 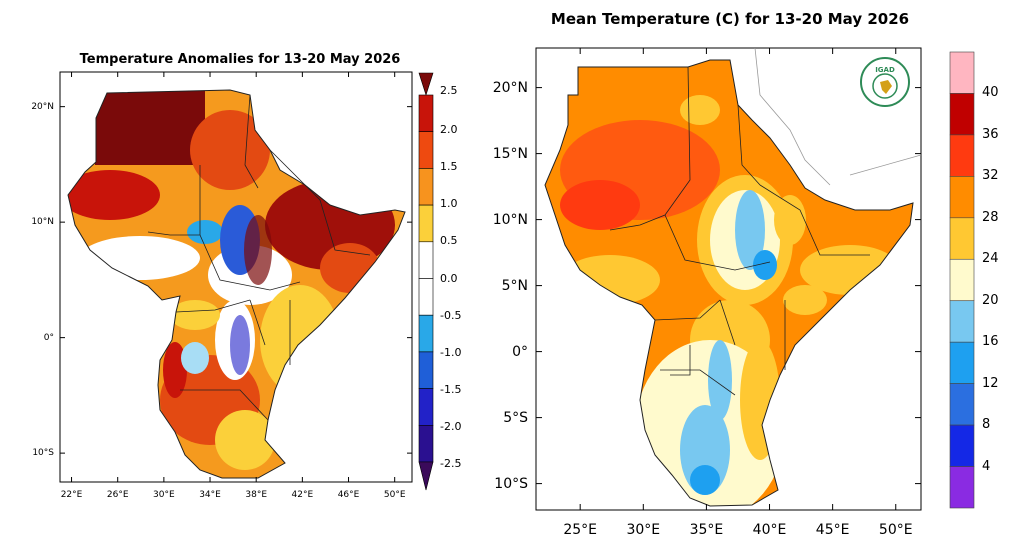 What do you see at coordinates (511, 483) in the screenshot?
I see `right-lat-label: 10°S` at bounding box center [511, 483].